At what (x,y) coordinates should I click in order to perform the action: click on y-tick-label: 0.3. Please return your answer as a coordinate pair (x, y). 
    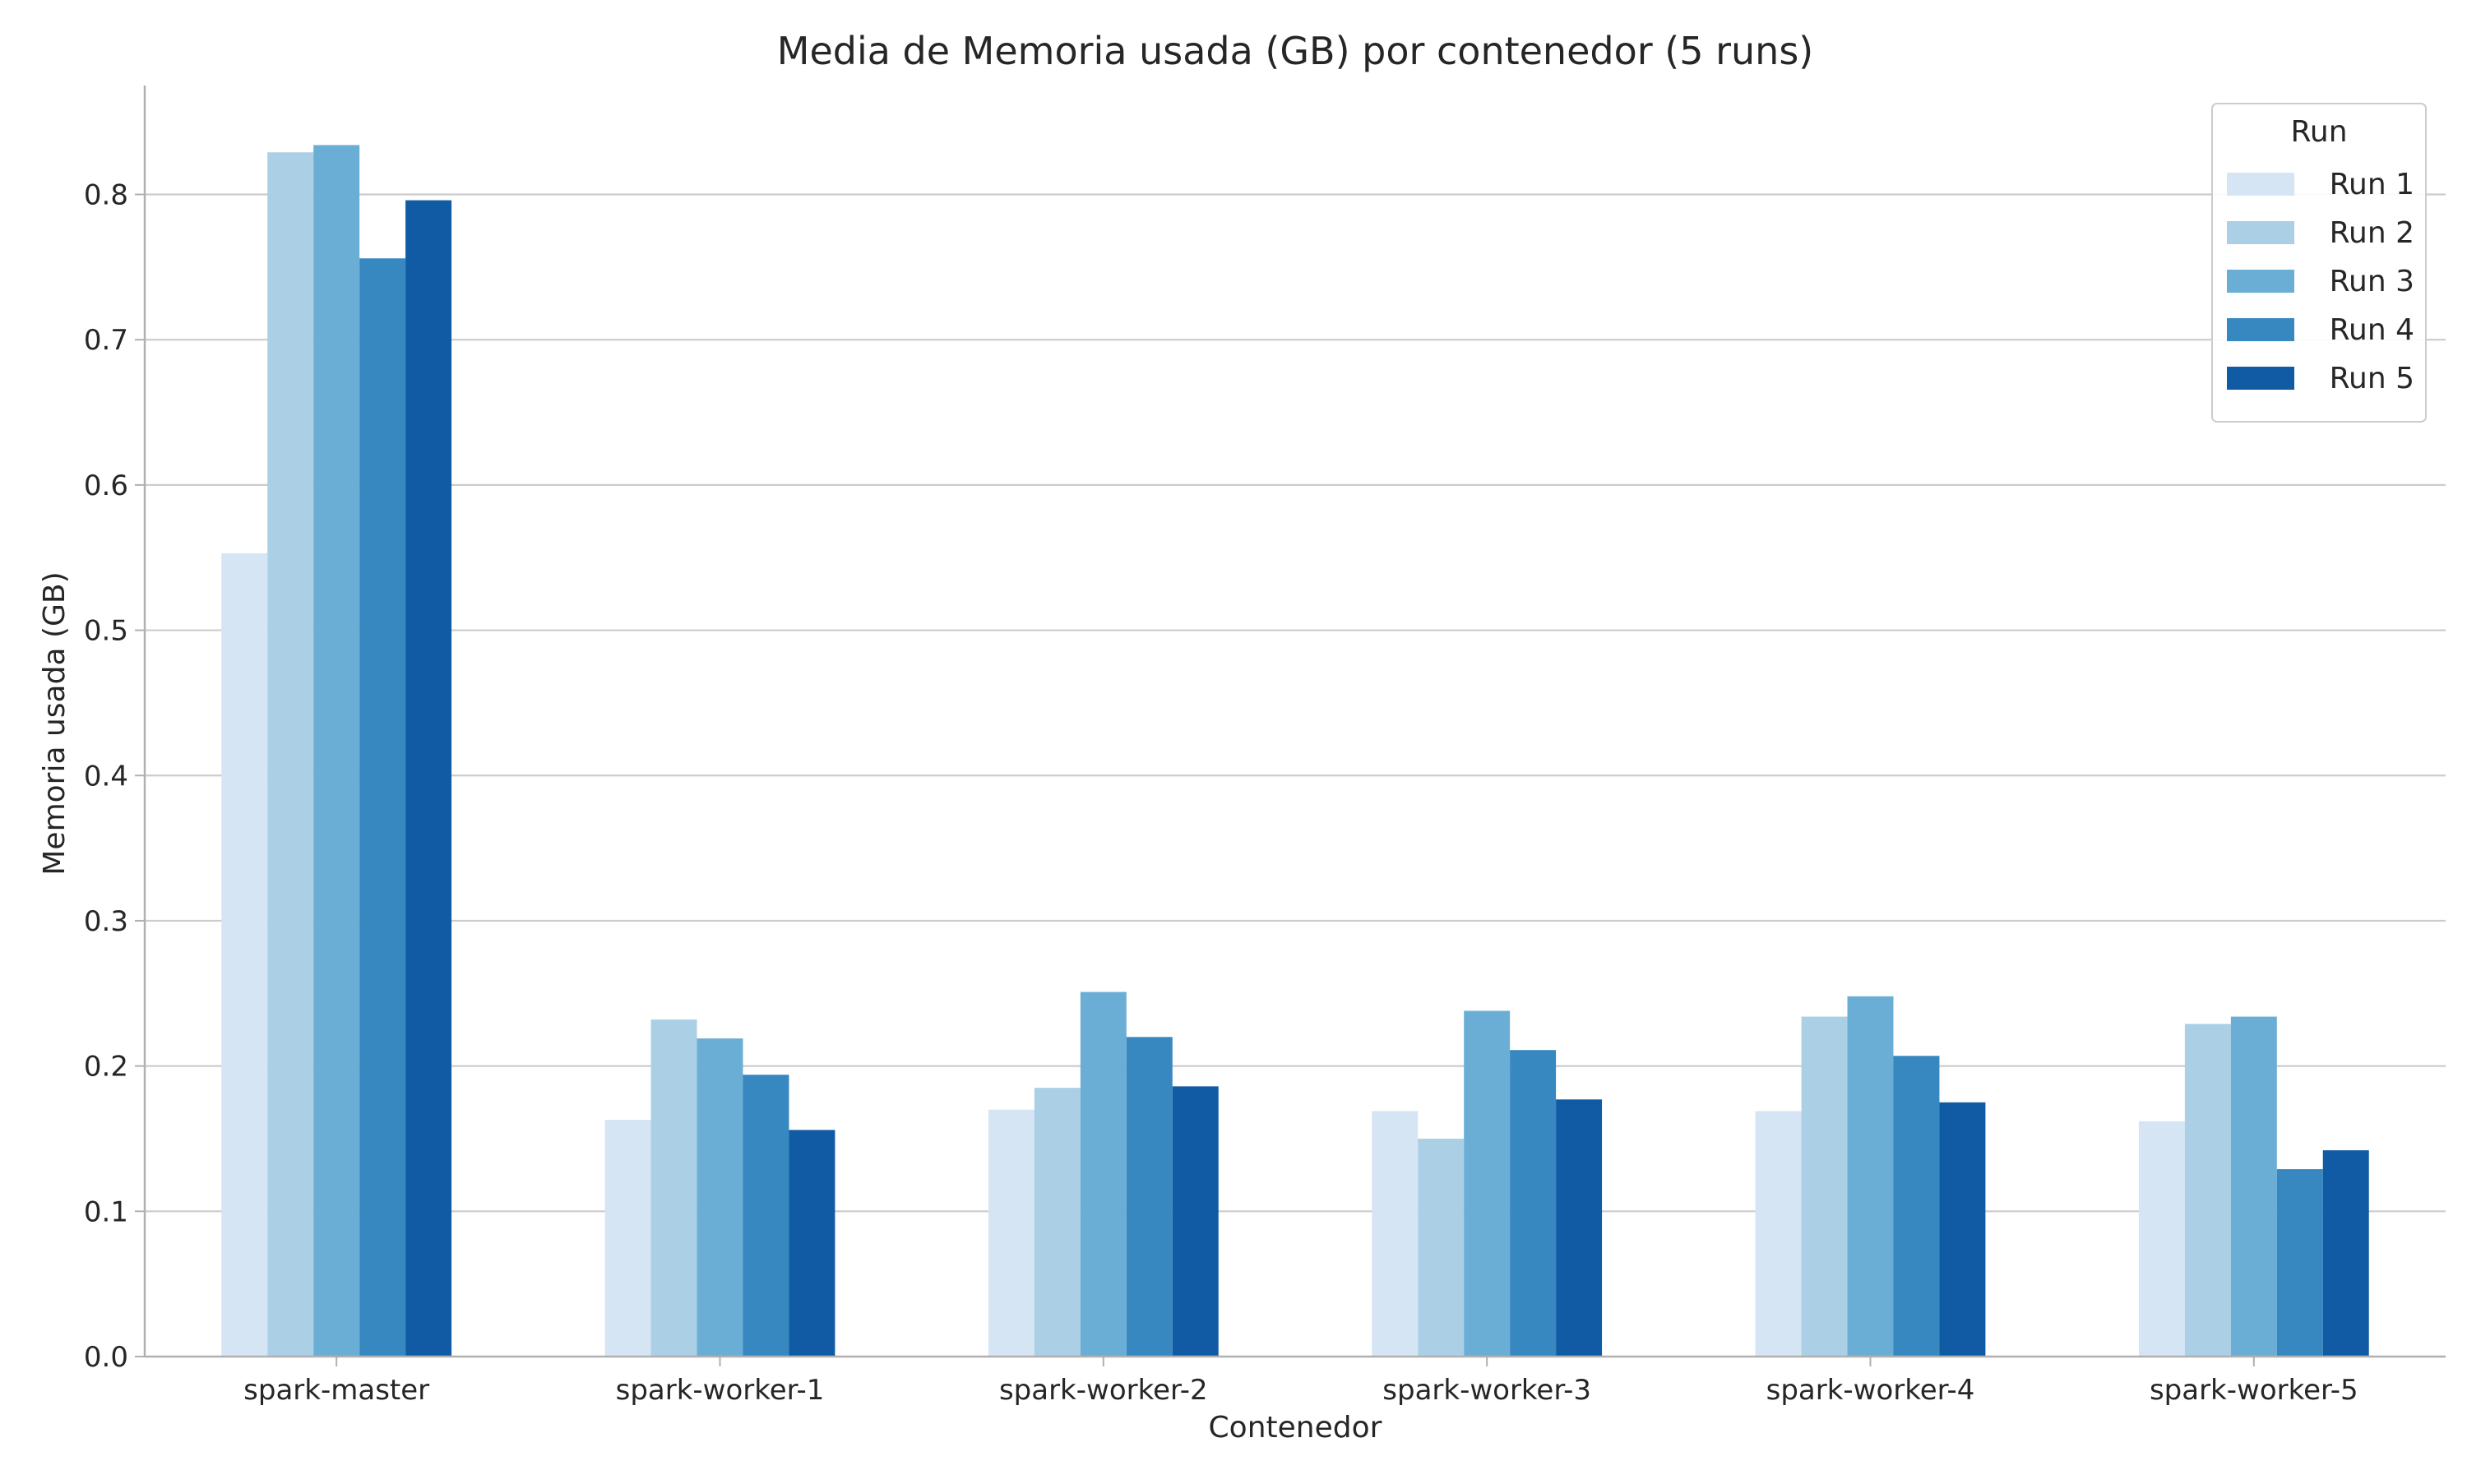
    Looking at the image, I should click on (106, 922).